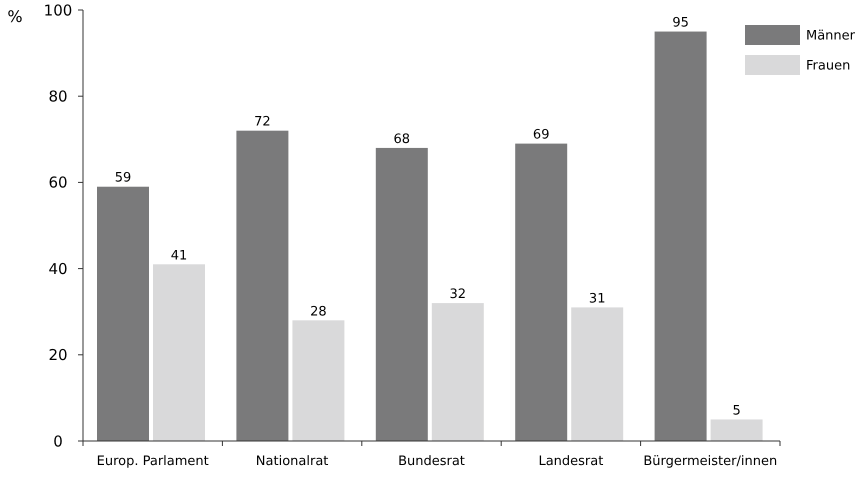 Image resolution: width=866 pixels, height=478 pixels. Describe the element at coordinates (58, 10) in the screenshot. I see `y-tick-label: 100` at that location.